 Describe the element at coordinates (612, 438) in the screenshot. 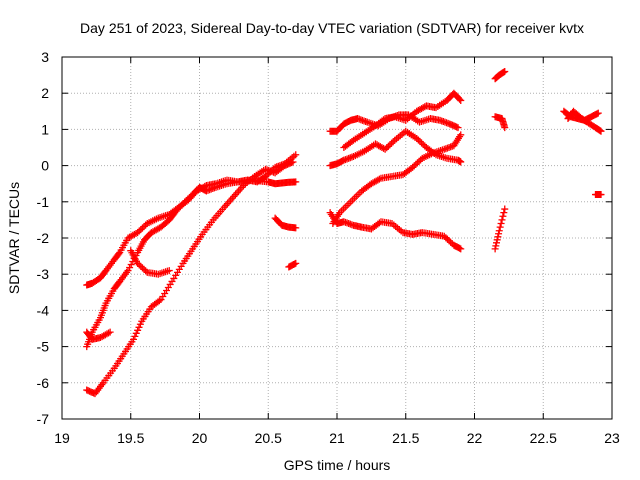

I see `x-tick-label: 23` at that location.